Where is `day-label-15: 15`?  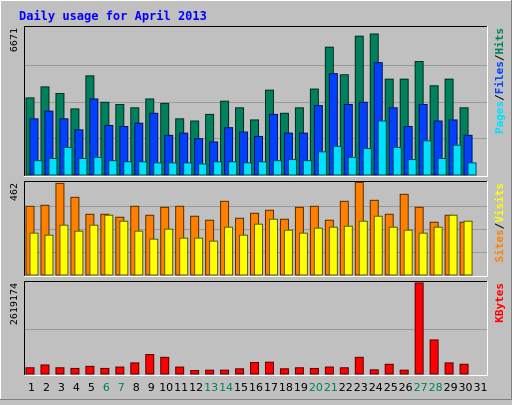 day-label-15: 15 is located at coordinates (241, 387).